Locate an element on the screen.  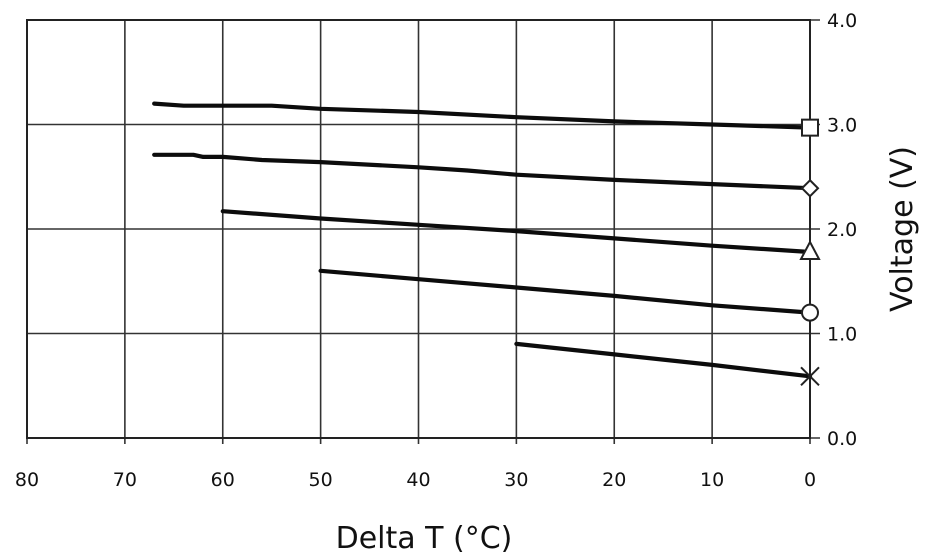
x-tick-label: 60 is located at coordinates (223, 480).